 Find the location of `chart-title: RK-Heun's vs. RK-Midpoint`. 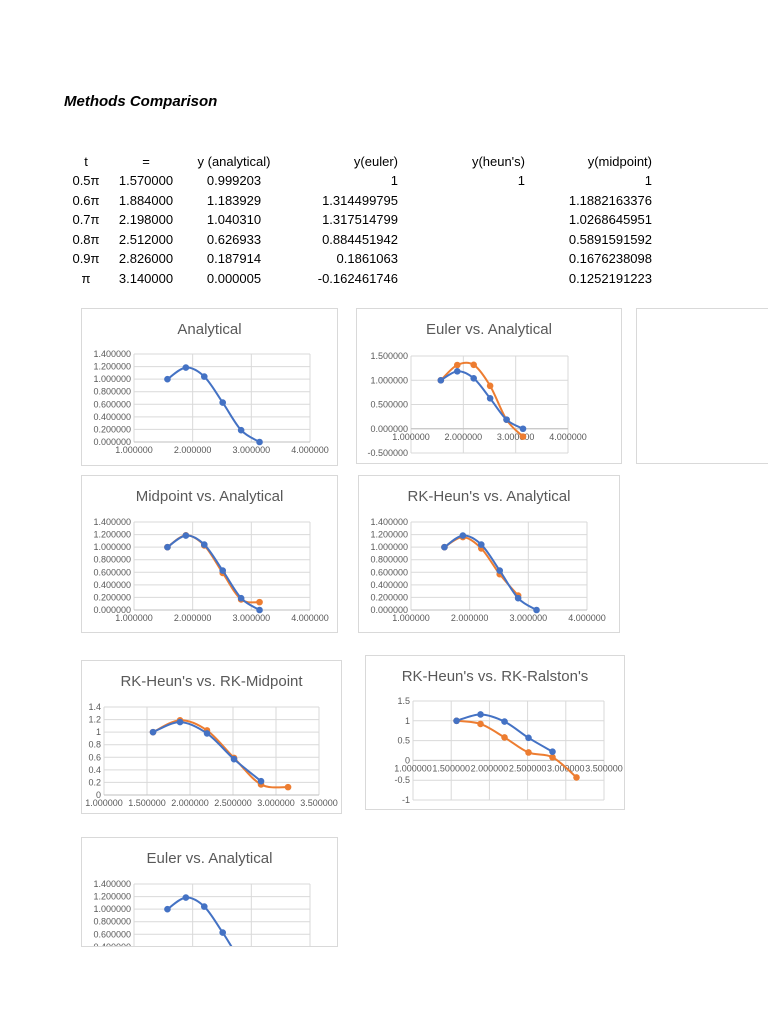

chart-title: RK-Heun's vs. RK-Midpoint is located at coordinates (211, 681).